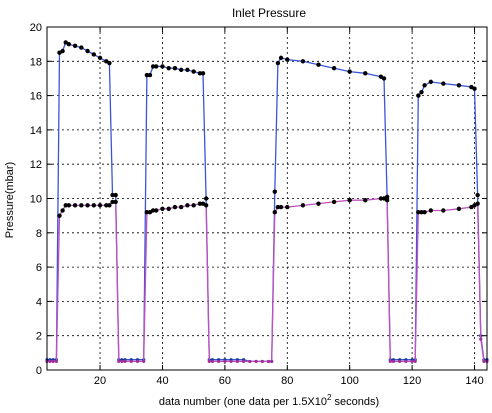 This screenshot has height=413, width=492. What do you see at coordinates (36, 165) in the screenshot?
I see `y-tick-label: 12` at bounding box center [36, 165].